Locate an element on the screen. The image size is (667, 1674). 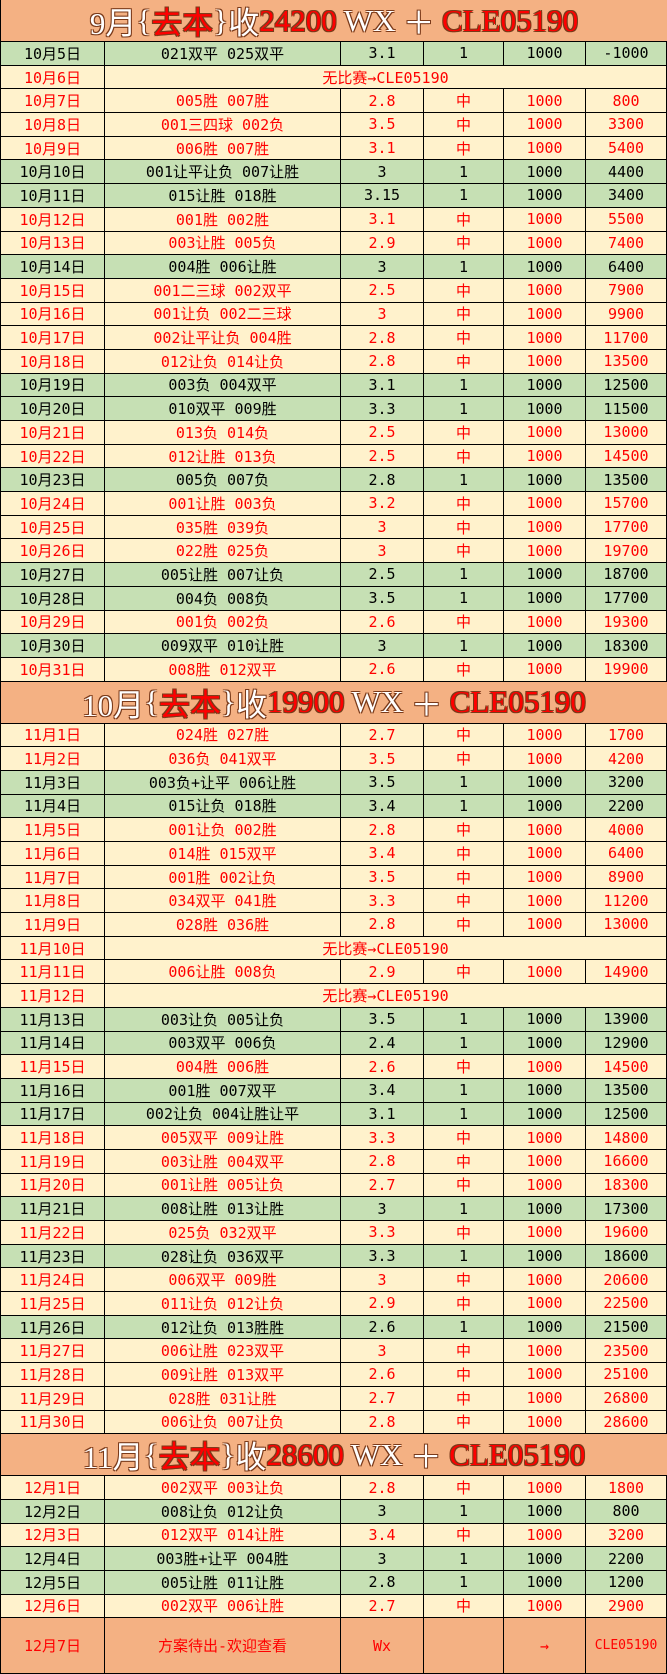
balance-cell: 17300 is located at coordinates (626, 1208).